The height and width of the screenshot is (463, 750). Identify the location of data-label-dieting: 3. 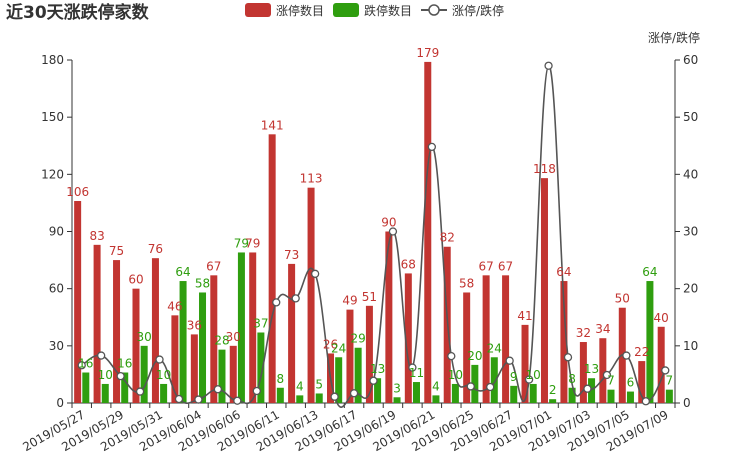
(397, 388).